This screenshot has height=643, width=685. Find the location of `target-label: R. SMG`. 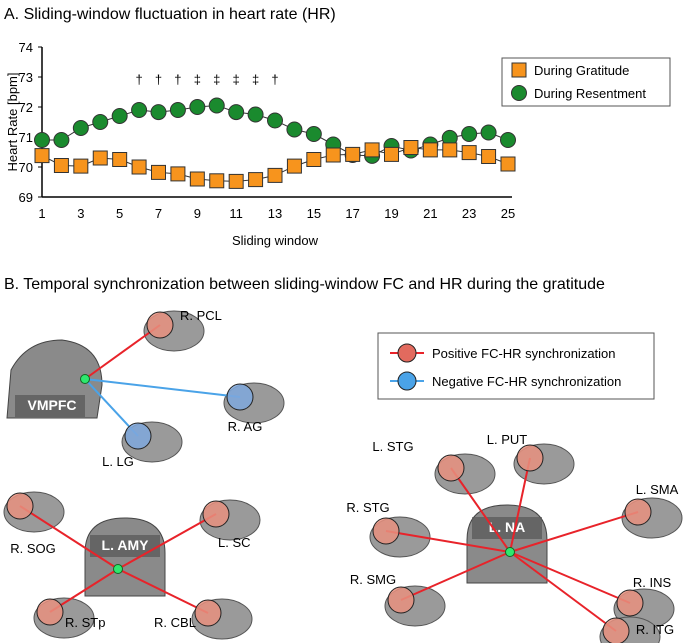

target-label: R. SMG is located at coordinates (373, 579).